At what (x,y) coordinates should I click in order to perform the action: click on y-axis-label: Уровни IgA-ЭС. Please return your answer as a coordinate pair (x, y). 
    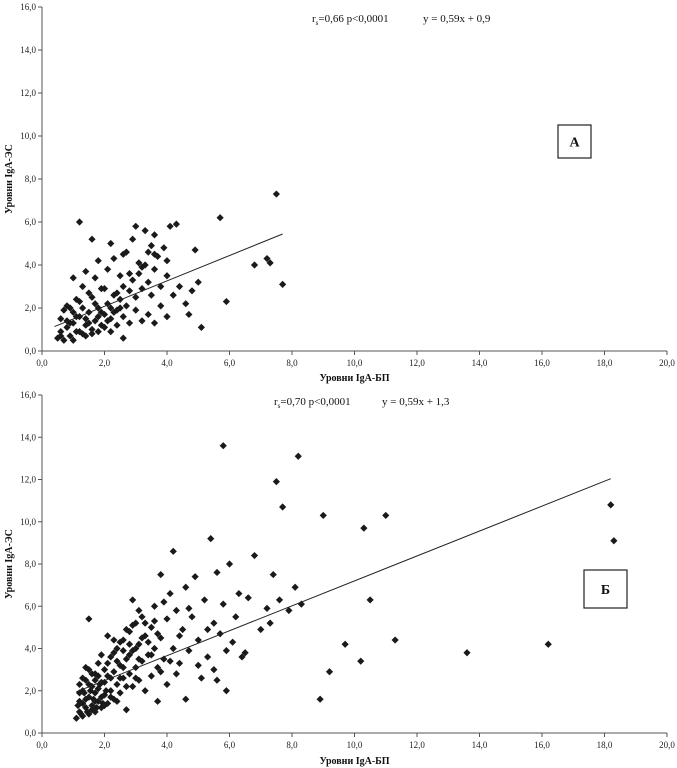
    Looking at the image, I should click on (9, 564).